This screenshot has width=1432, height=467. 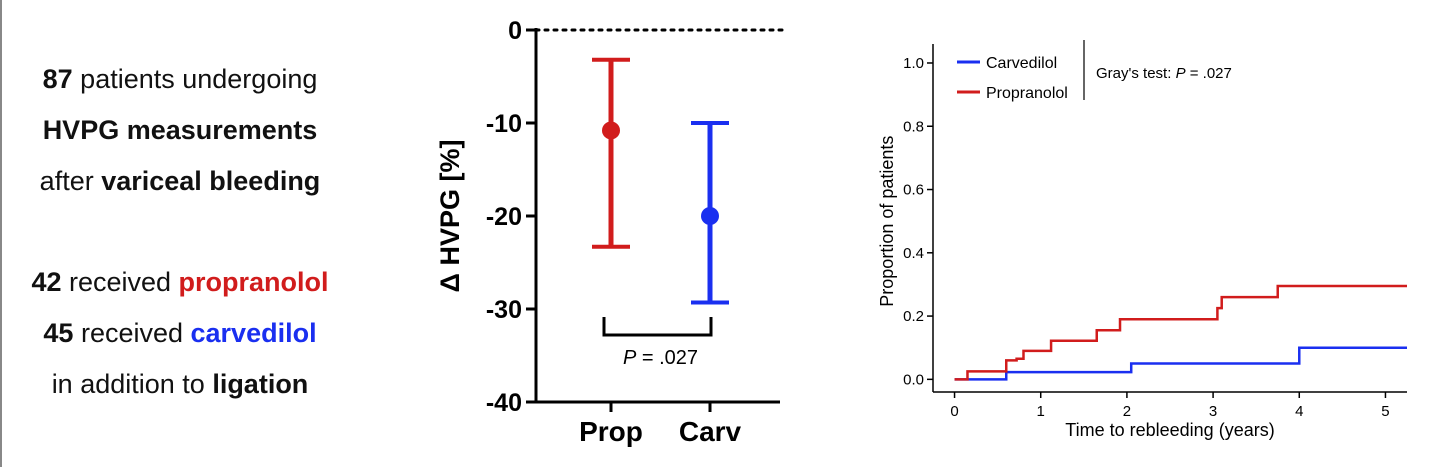 I want to click on grays-test-annotation: Gray's test: P = .027, so click(x=1164, y=73).